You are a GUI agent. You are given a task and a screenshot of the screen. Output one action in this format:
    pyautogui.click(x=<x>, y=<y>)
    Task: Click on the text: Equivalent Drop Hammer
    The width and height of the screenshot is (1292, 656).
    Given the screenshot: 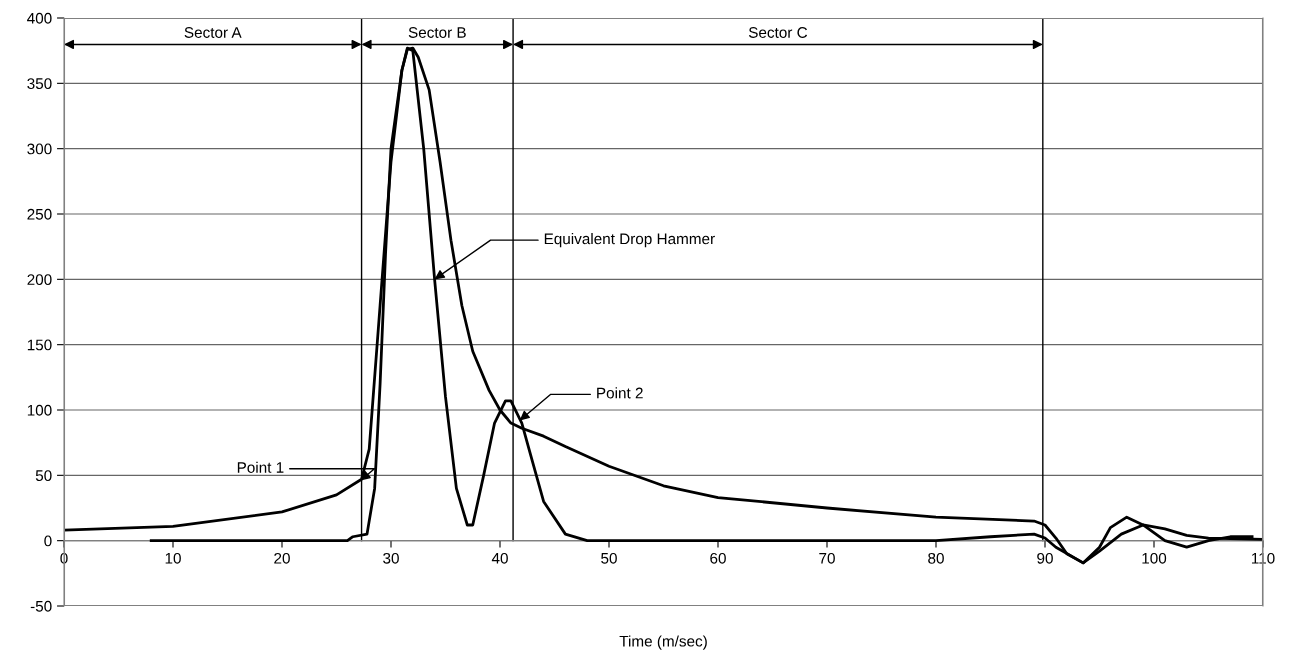 What is the action you would take?
    pyautogui.click(x=629, y=240)
    